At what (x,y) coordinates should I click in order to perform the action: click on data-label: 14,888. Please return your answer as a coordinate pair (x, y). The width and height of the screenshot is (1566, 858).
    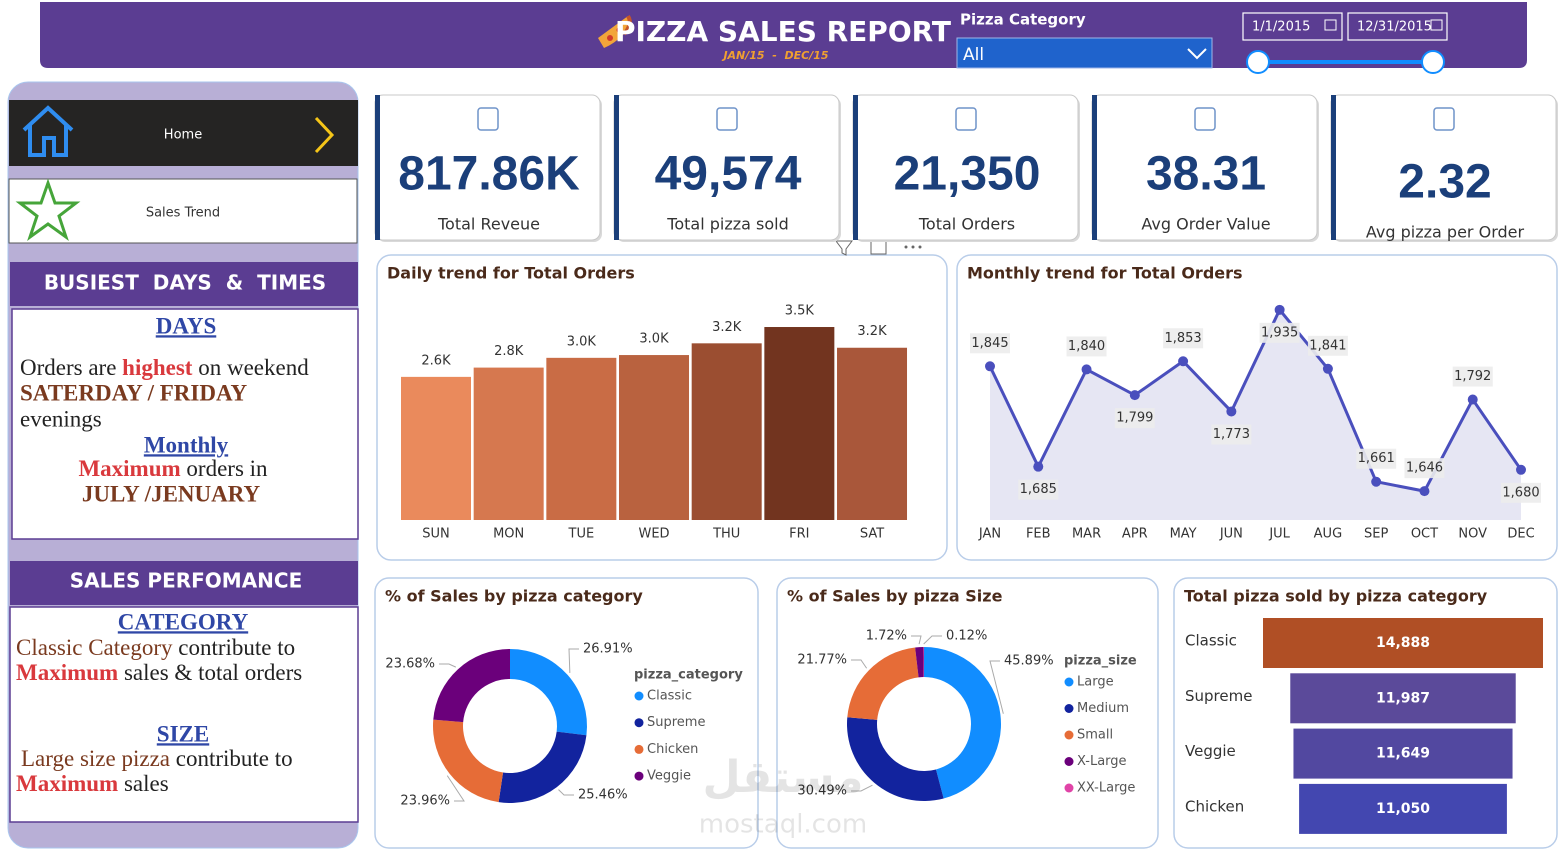
    Looking at the image, I should click on (1403, 643).